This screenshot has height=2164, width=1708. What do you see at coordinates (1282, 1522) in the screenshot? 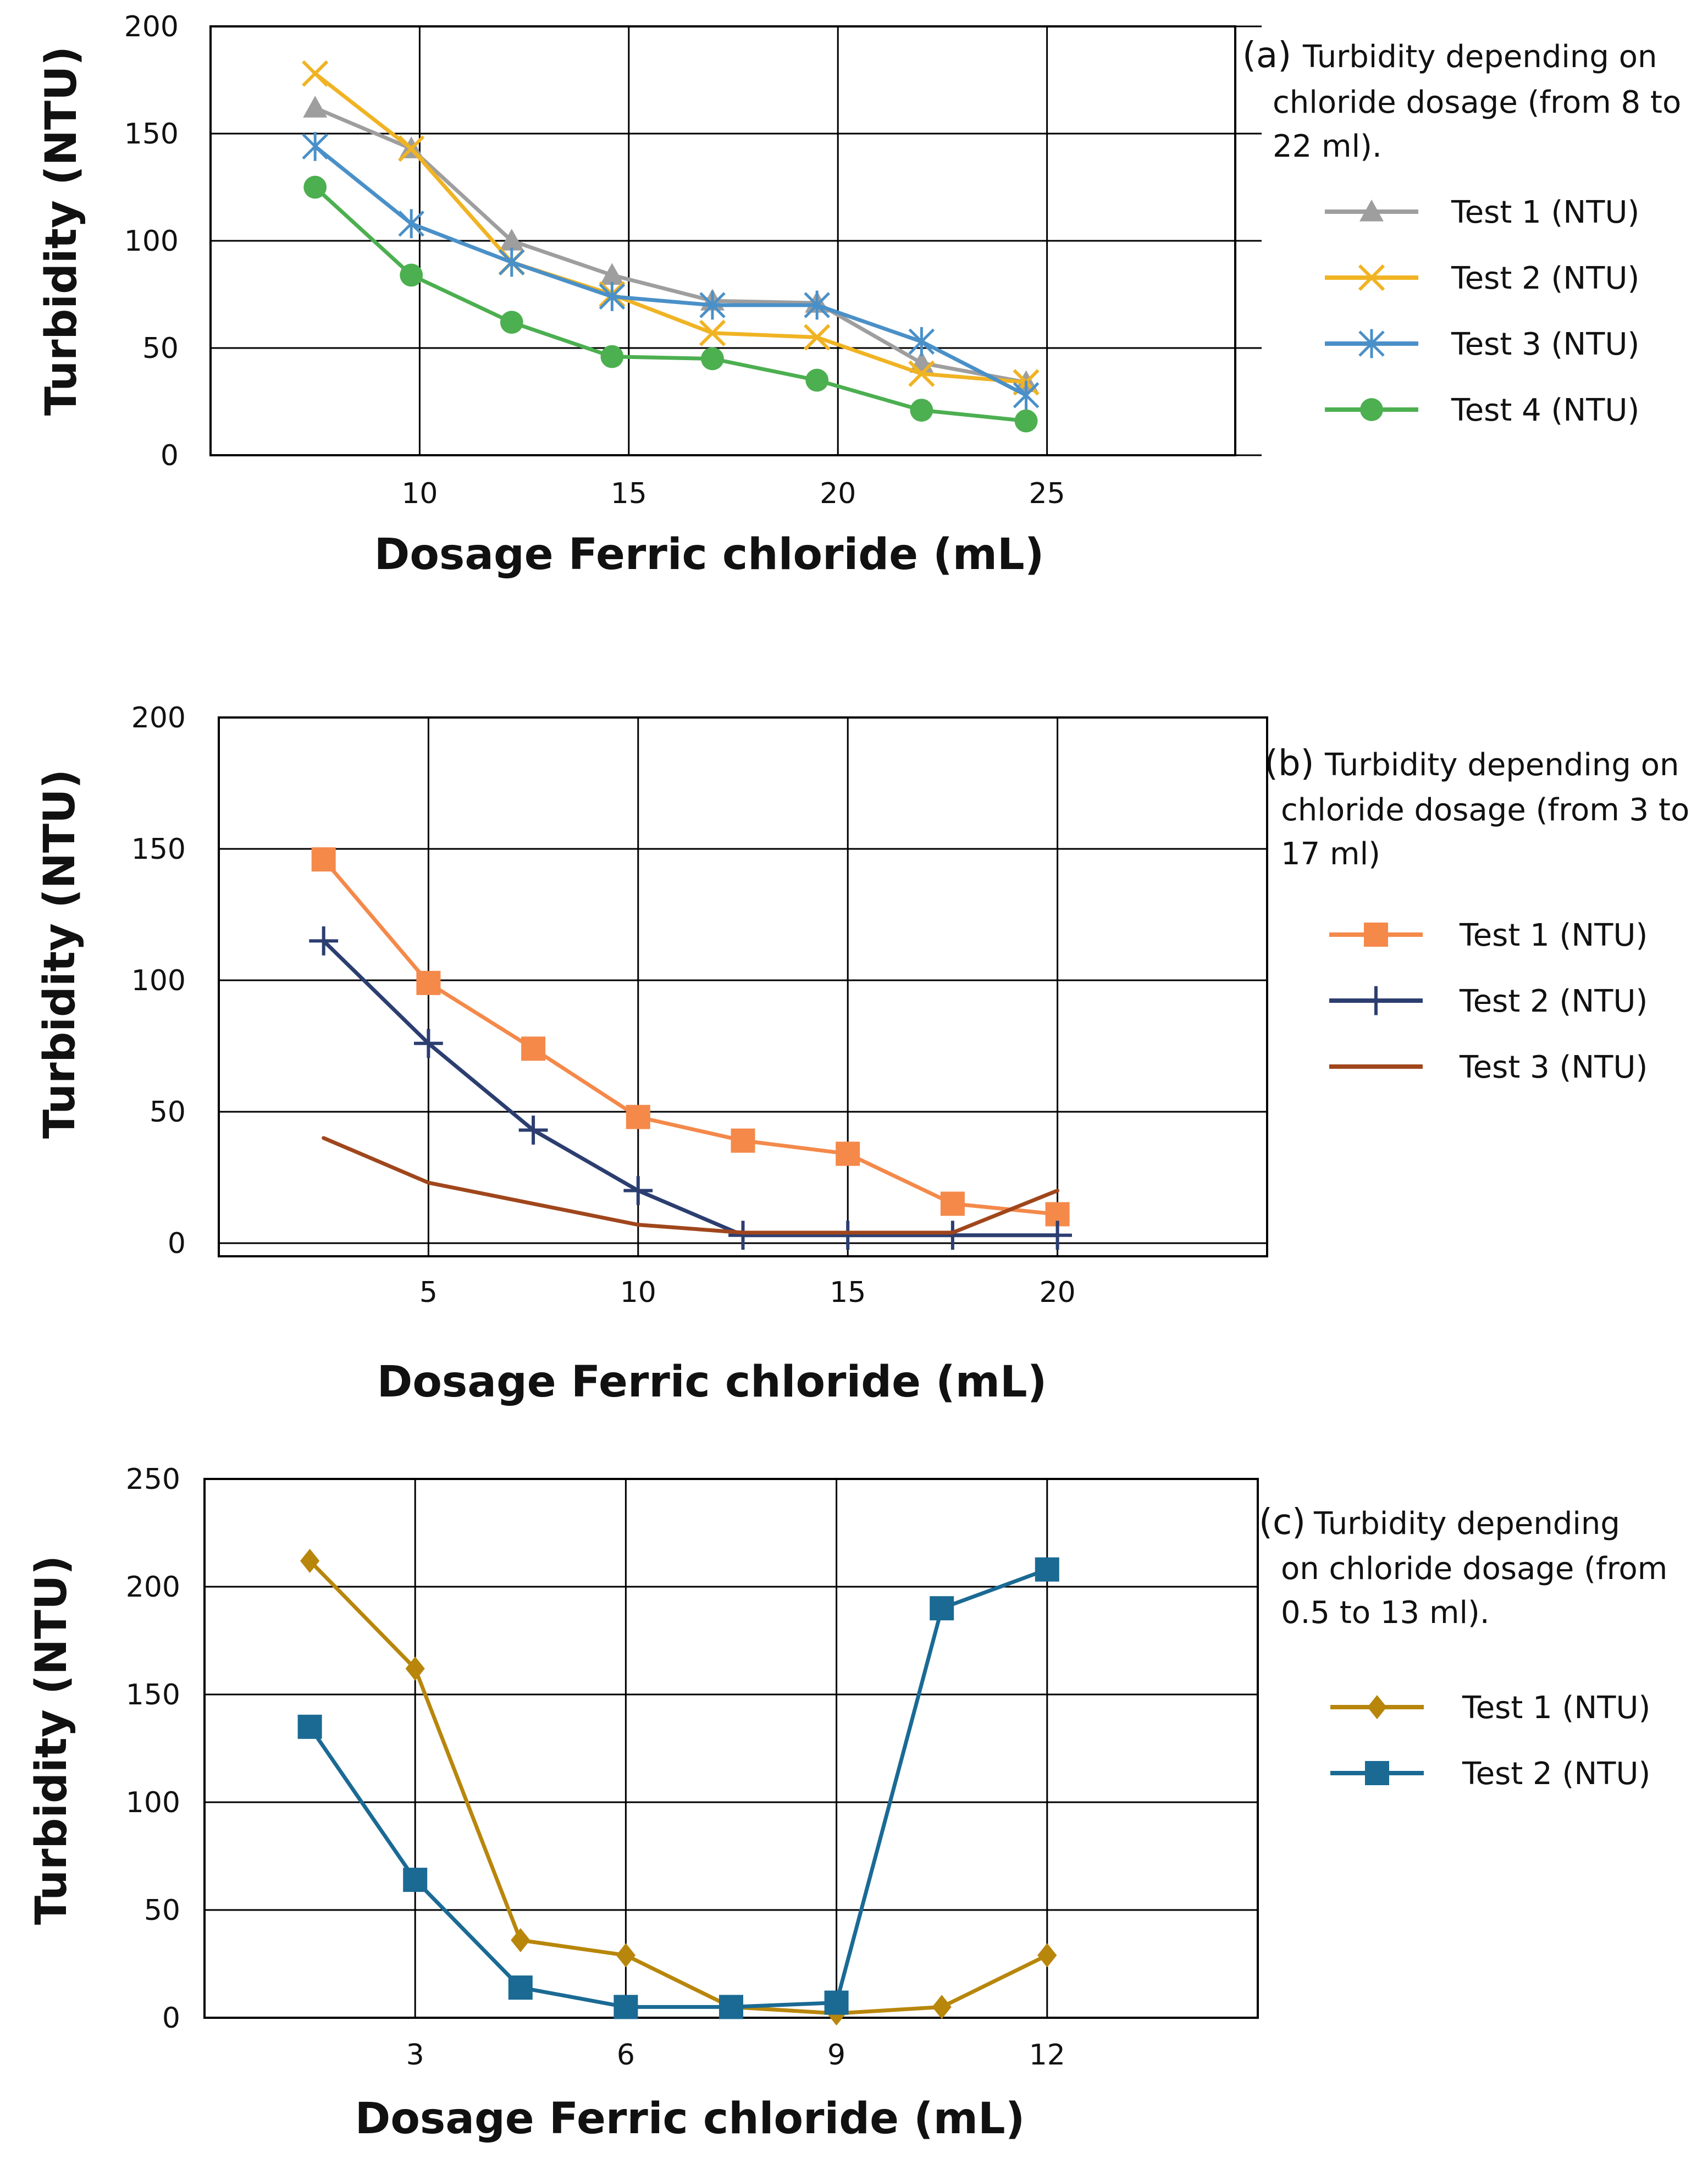
I see `panel-label: (c)` at bounding box center [1282, 1522].